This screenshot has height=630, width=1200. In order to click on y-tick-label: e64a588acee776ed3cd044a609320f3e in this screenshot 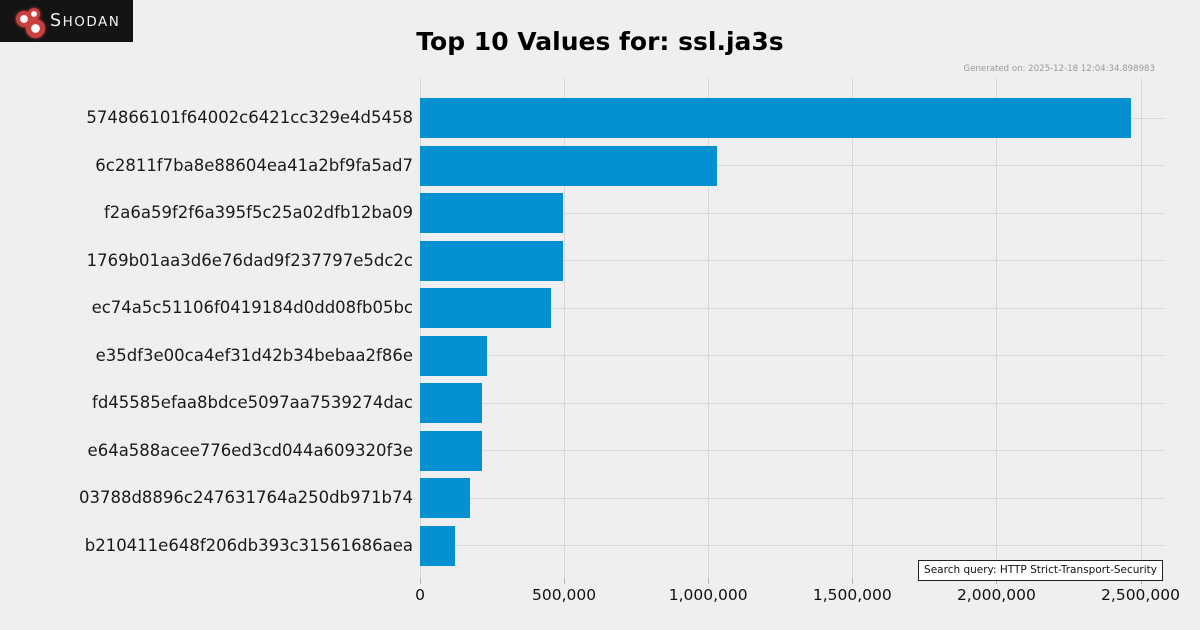, I will do `click(250, 450)`.